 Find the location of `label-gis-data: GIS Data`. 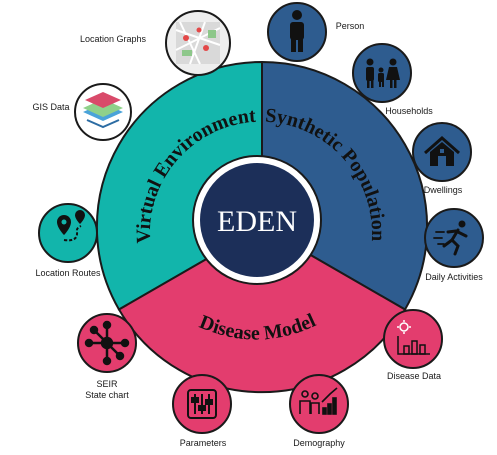

label-gis-data: GIS Data is located at coordinates (50, 107).